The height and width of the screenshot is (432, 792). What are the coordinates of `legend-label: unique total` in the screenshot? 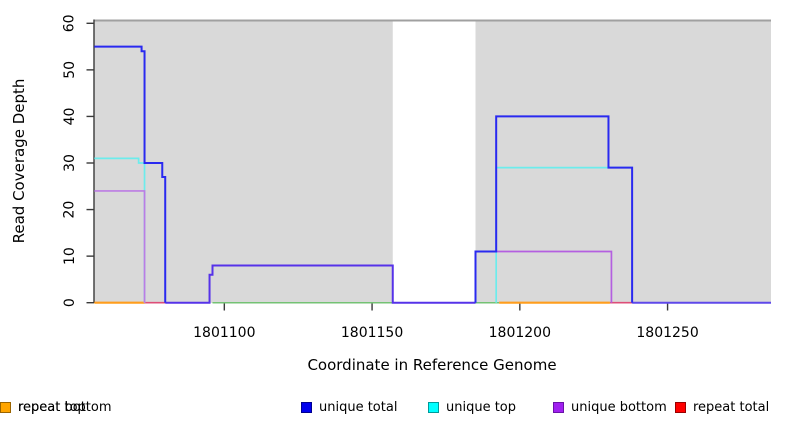 It's located at (358, 407).